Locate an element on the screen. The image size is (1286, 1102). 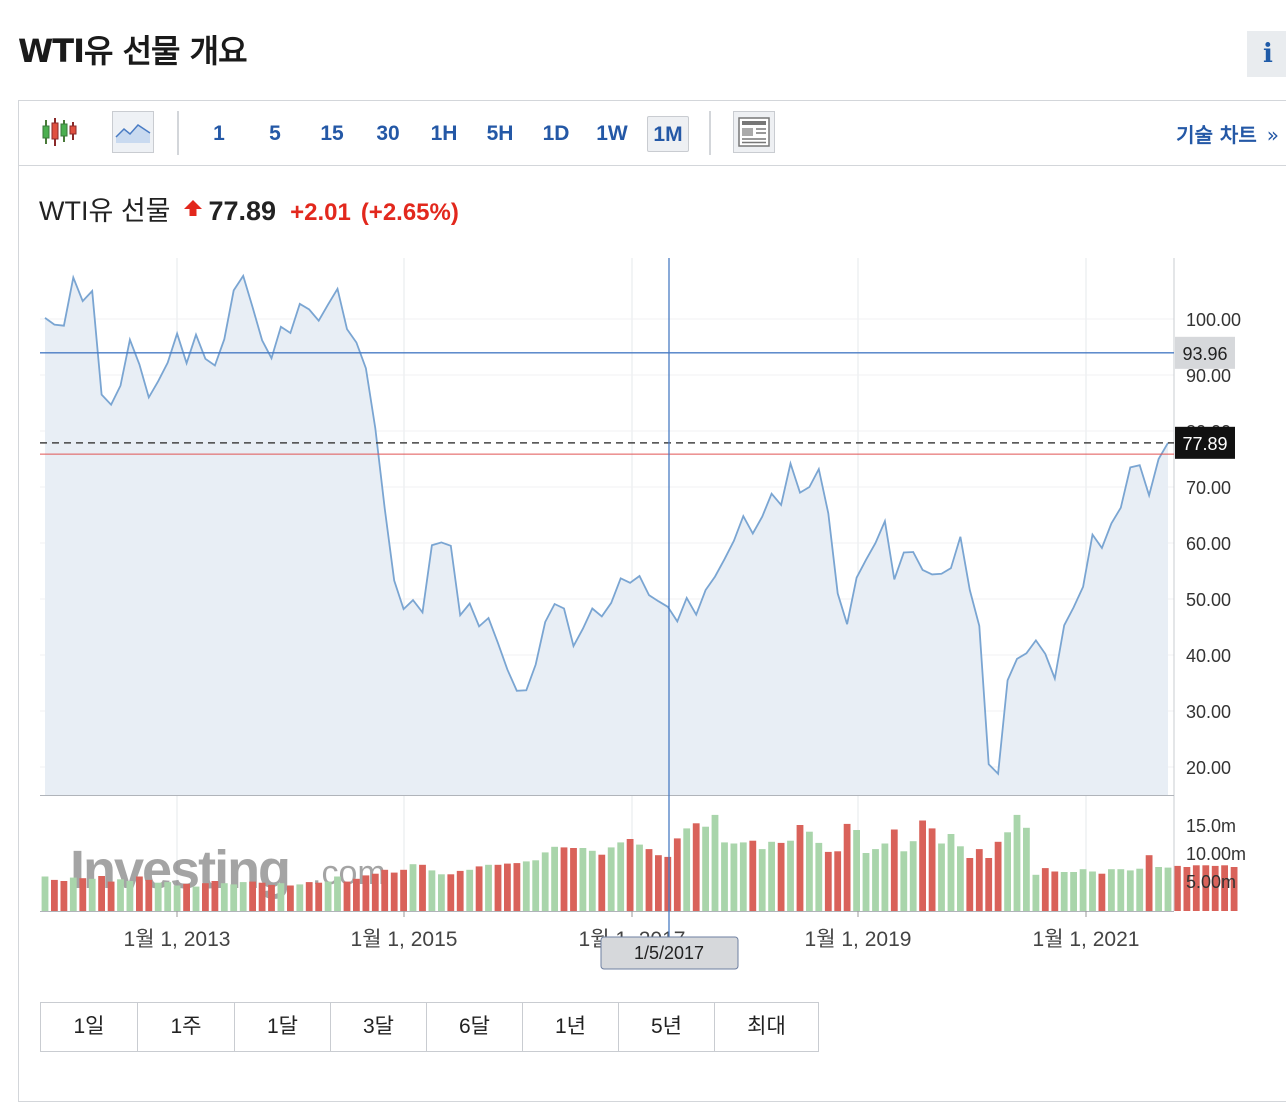
timeframe-1d: 1D is located at coordinates (556, 133).